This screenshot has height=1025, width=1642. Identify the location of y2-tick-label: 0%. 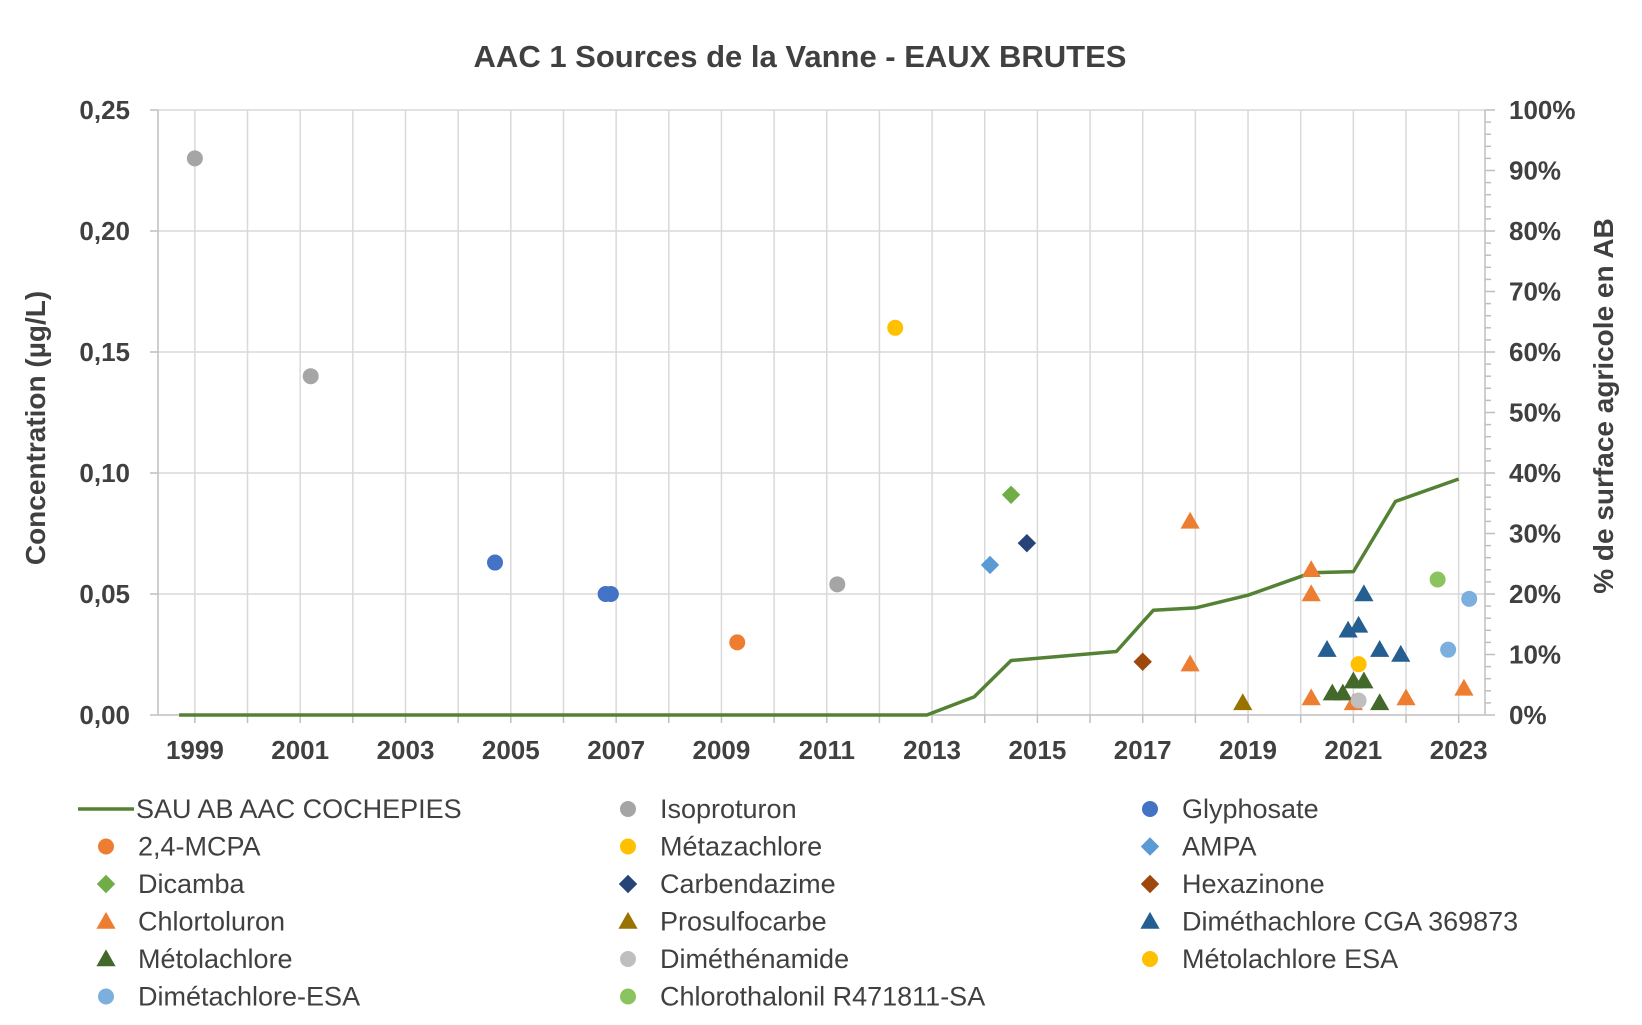
(1528, 715).